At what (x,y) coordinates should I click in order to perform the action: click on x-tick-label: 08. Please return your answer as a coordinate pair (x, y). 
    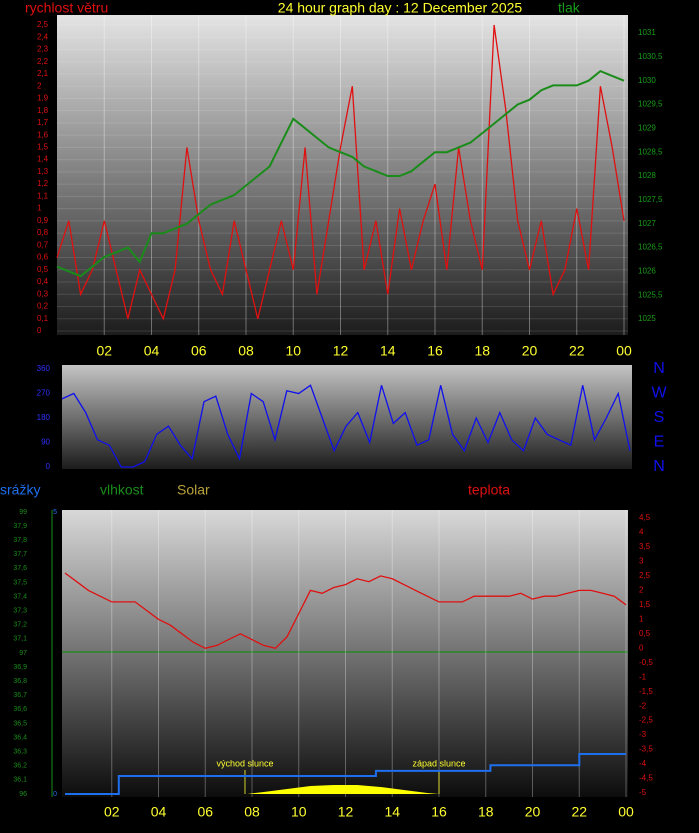
    Looking at the image, I should click on (246, 351).